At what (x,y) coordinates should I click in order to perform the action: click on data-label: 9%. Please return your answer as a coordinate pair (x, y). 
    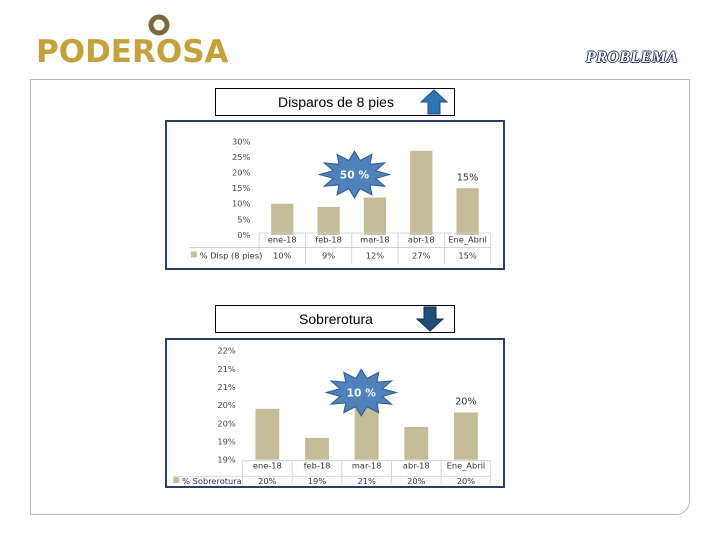
    Looking at the image, I should click on (328, 255).